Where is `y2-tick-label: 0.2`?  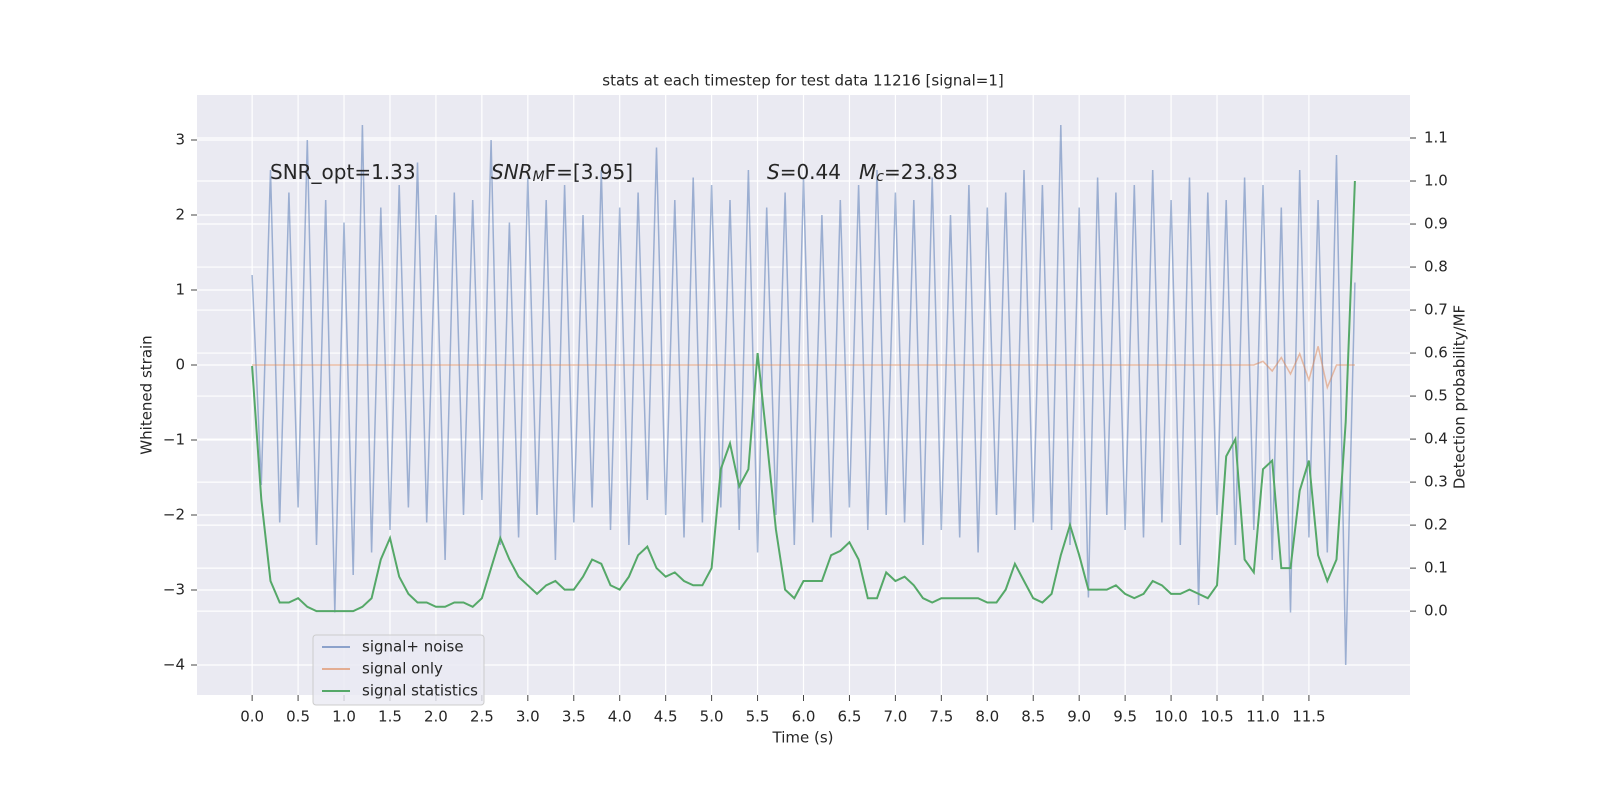 y2-tick-label: 0.2 is located at coordinates (1436, 525).